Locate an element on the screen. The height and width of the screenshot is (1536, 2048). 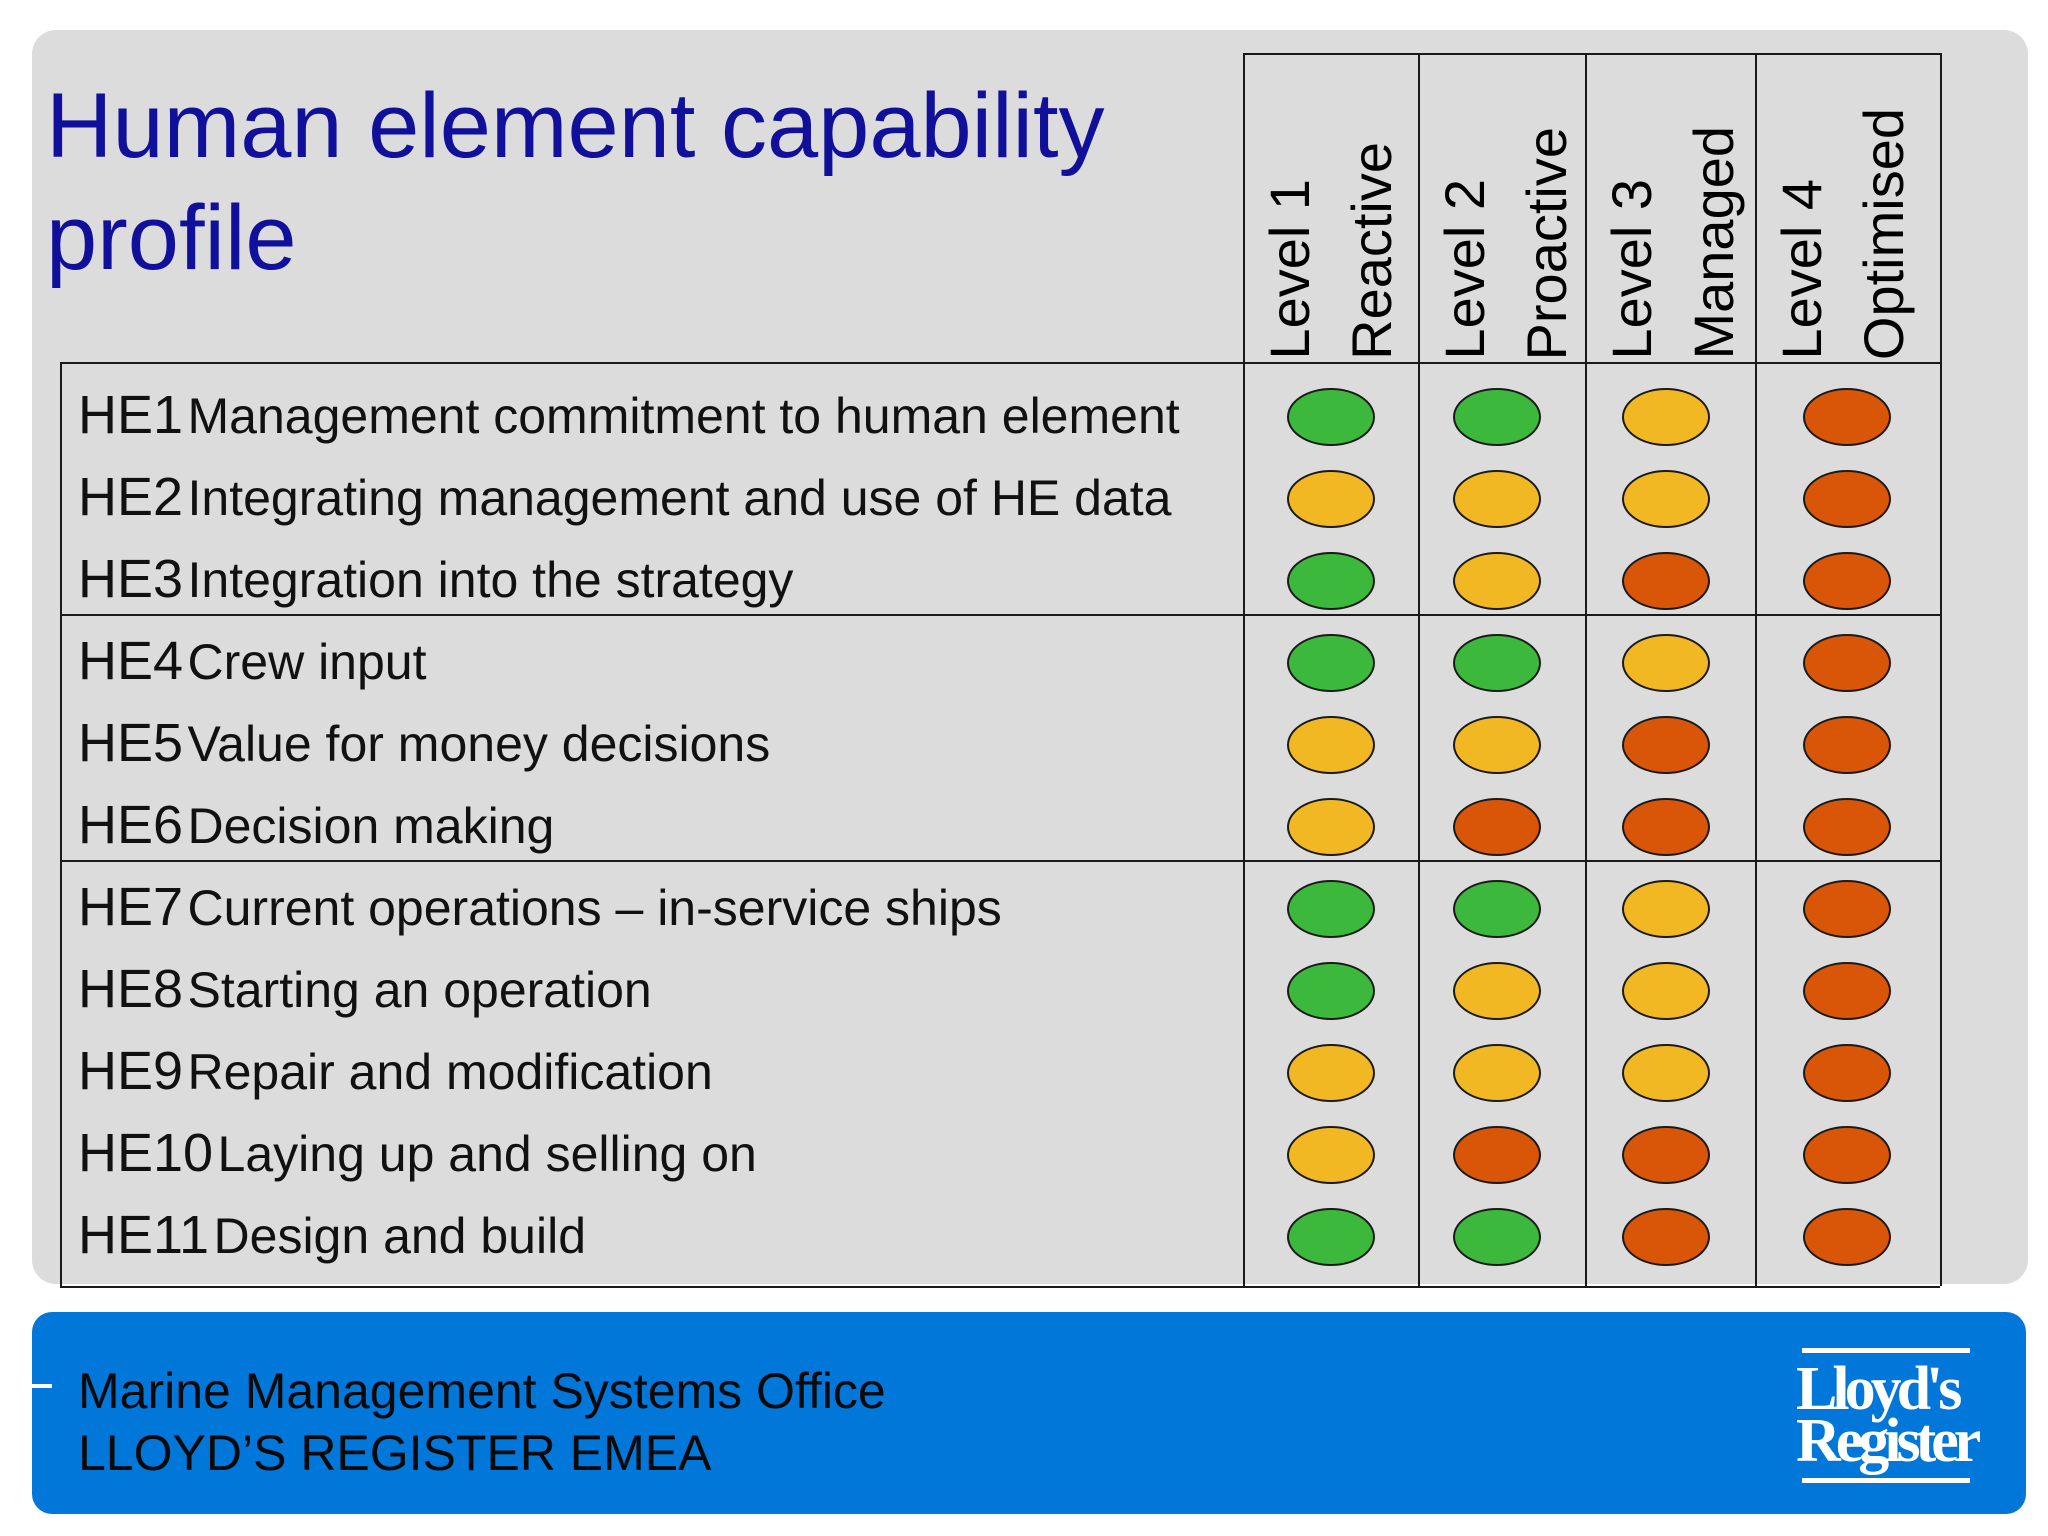
row-label-he11: HE11 Design and build is located at coordinates (332, 1235).